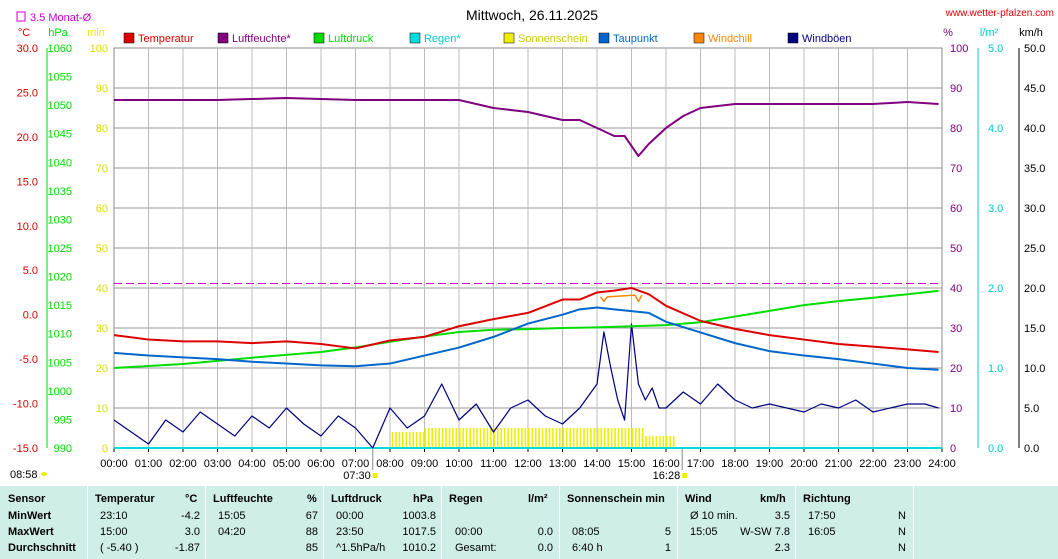  Describe the element at coordinates (666, 464) in the screenshot. I see `x-tick-label: 16:00` at that location.